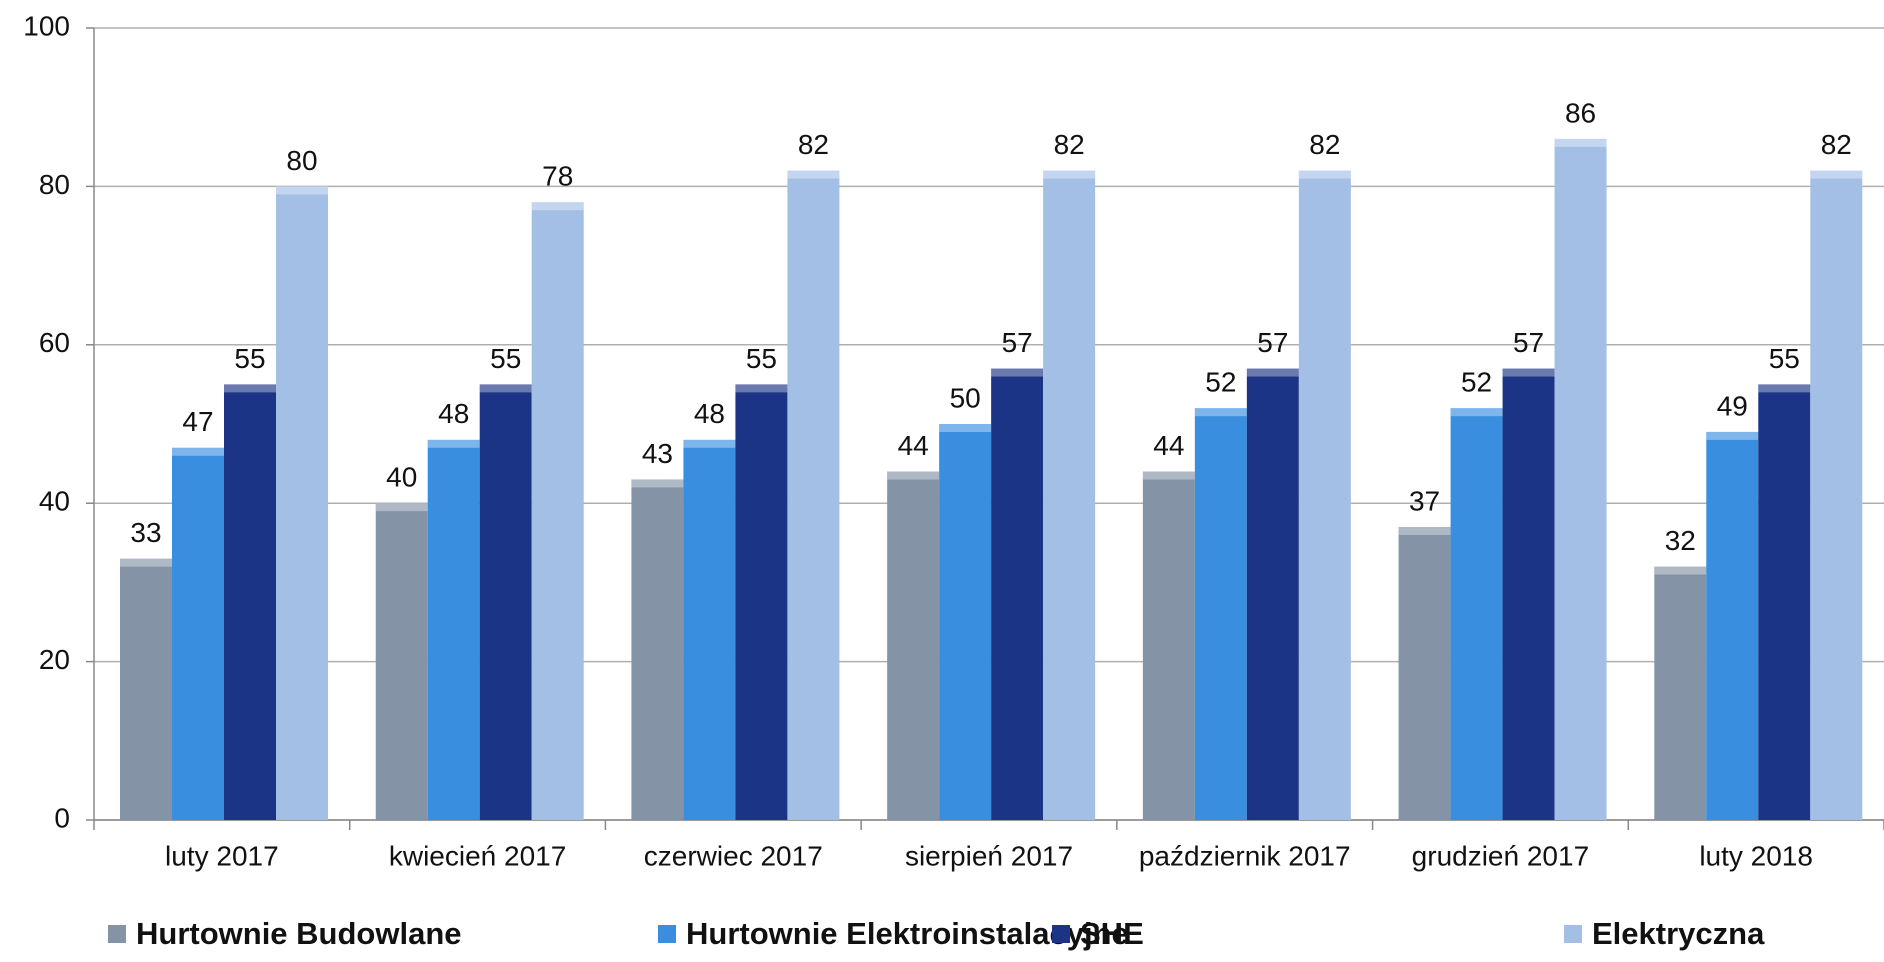 The height and width of the screenshot is (962, 1884). I want to click on x-tick-label: grudzień 2017, so click(1500, 855).